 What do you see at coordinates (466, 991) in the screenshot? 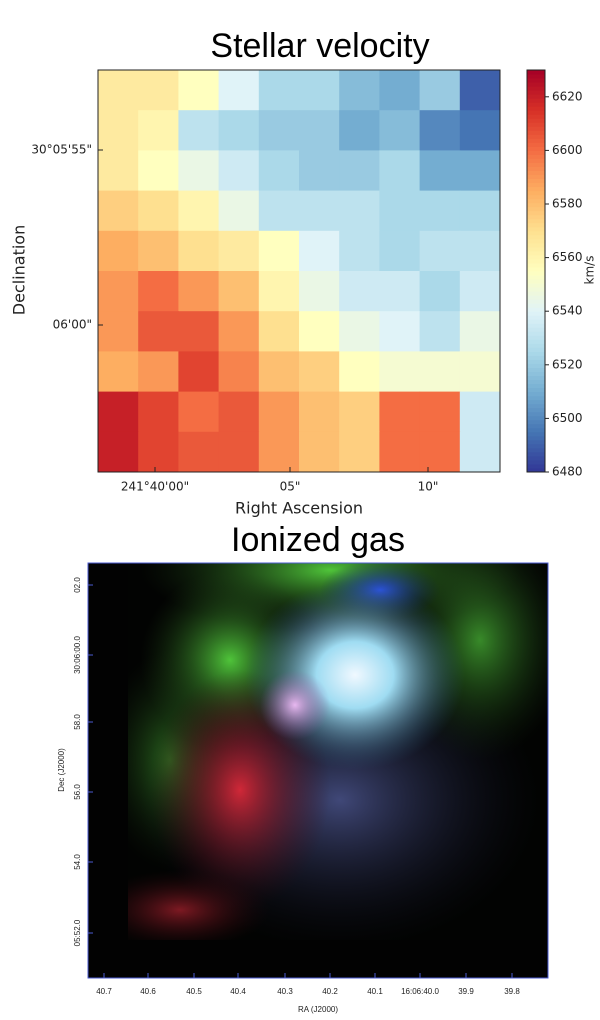
I see `x-tick-label: 39.9` at bounding box center [466, 991].